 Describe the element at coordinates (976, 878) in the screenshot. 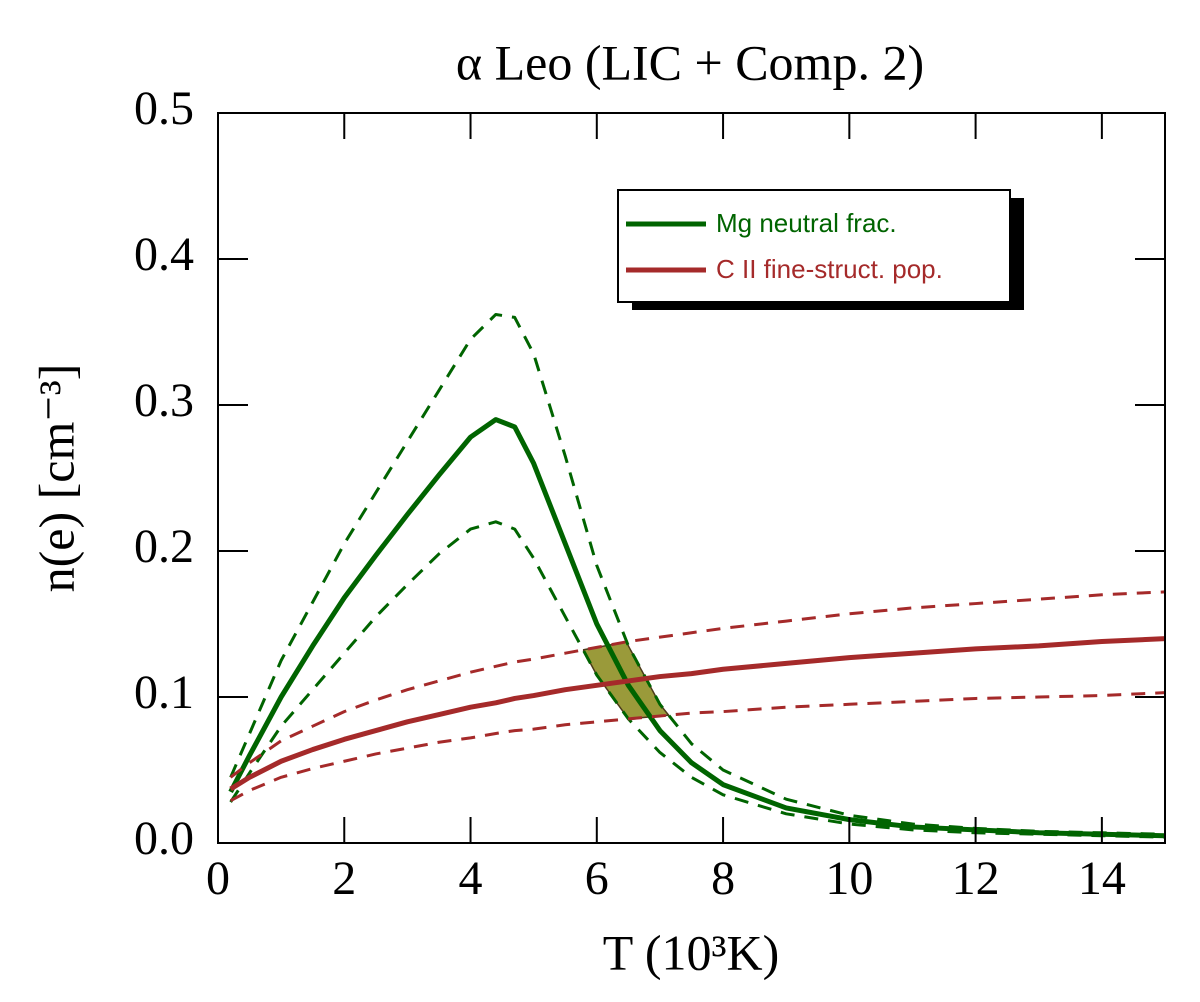

I see `x-tick-label: 12` at that location.